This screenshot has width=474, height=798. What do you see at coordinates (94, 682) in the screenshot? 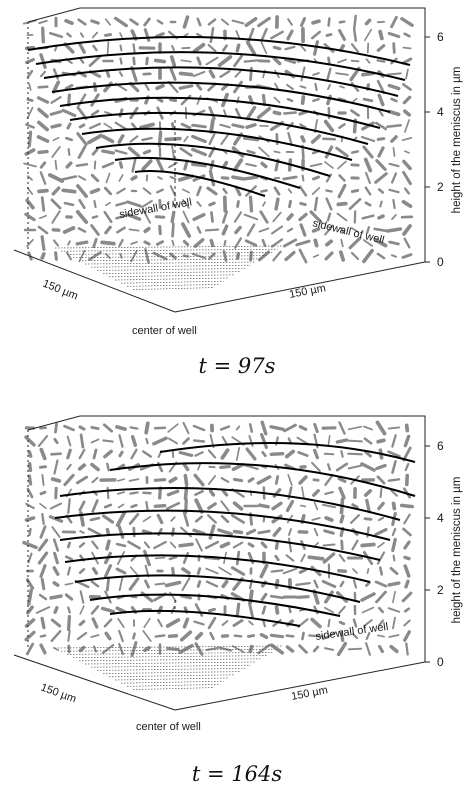
I see `box-floor-left` at bounding box center [94, 682].